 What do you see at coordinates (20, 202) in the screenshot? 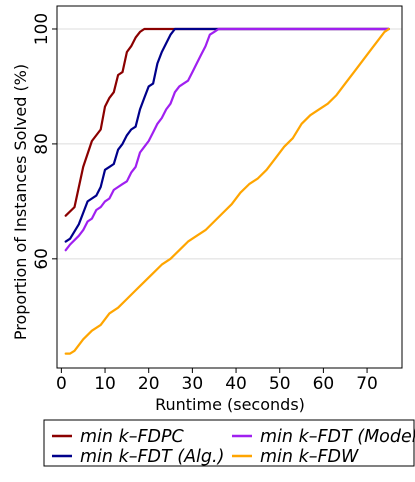
I see `y-axis-label: Proportion of Instances Solved (%)` at bounding box center [20, 202].